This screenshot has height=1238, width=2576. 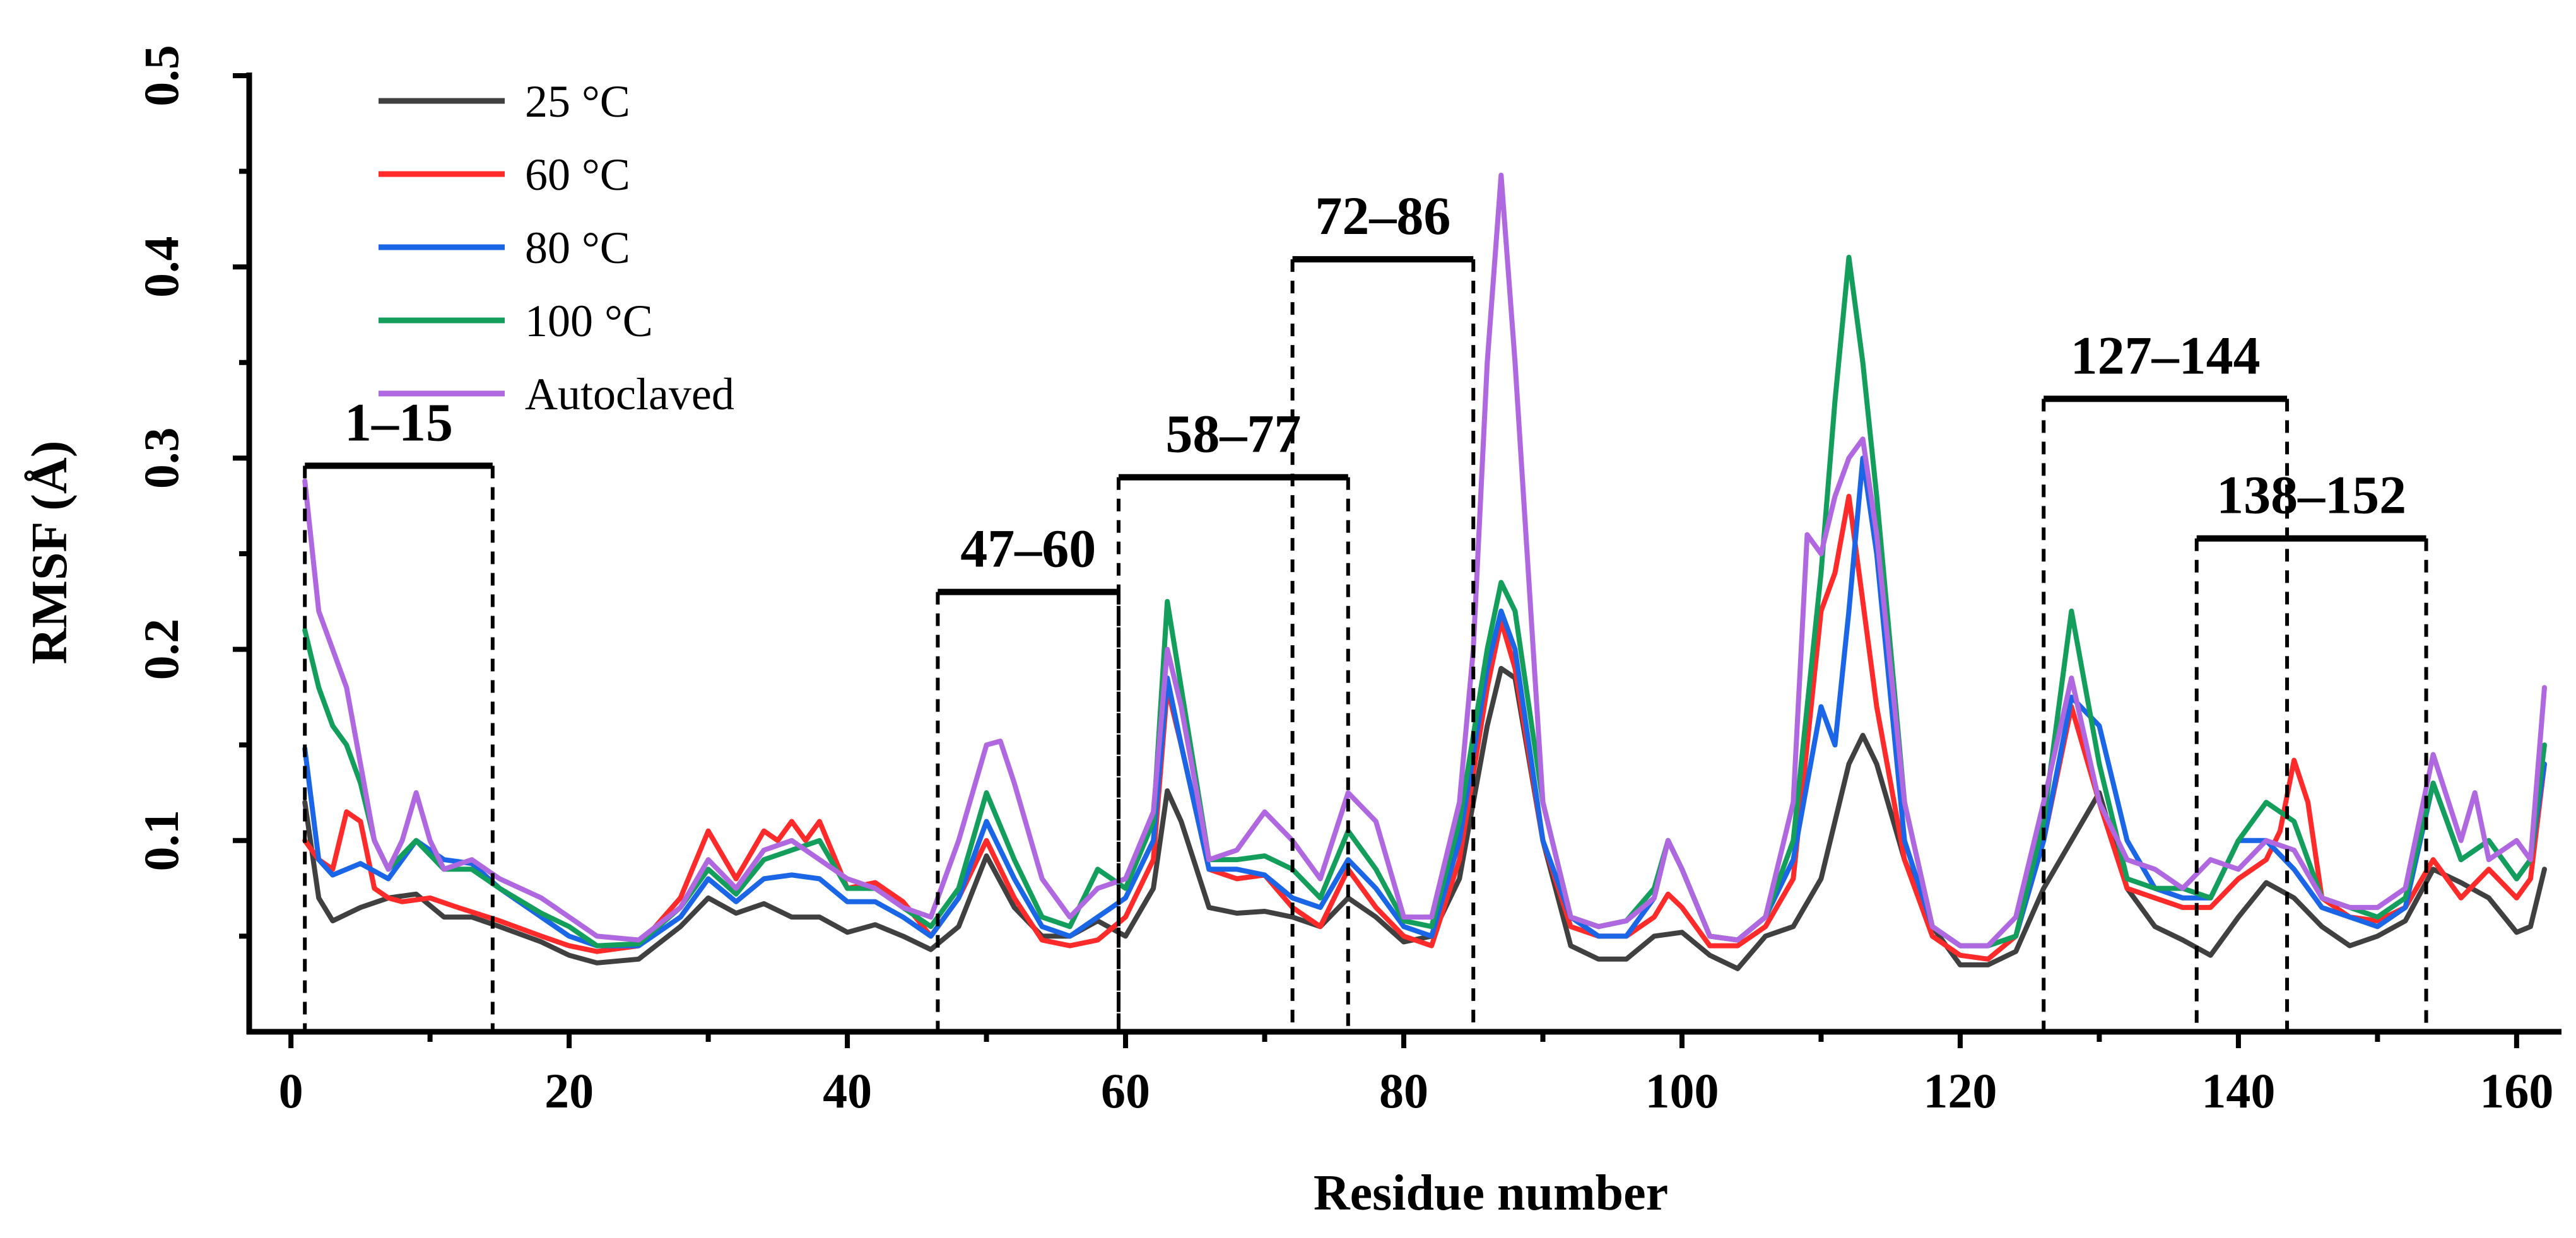 What do you see at coordinates (1682, 1090) in the screenshot?
I see `x-tick-label: 100` at bounding box center [1682, 1090].